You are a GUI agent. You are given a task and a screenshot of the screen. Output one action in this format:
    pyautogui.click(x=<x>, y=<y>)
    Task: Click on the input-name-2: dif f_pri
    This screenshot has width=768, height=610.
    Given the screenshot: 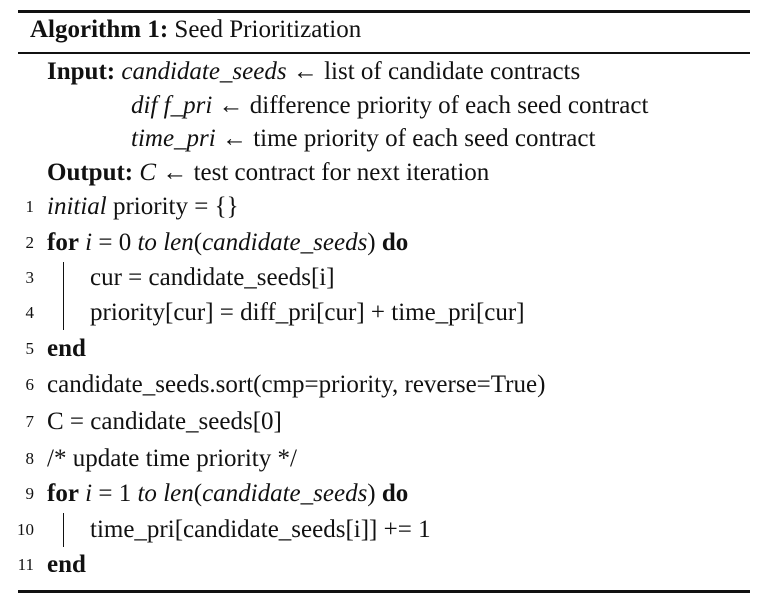 What is the action you would take?
    pyautogui.click(x=172, y=105)
    